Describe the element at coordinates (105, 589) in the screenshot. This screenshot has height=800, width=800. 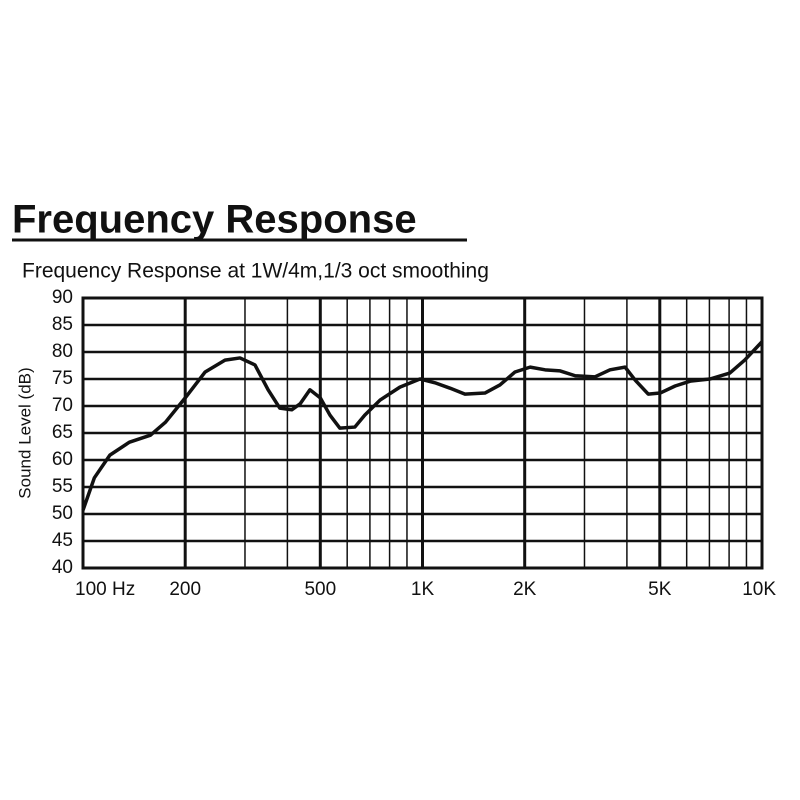
I see `x-tick-label: 100 Hz` at that location.